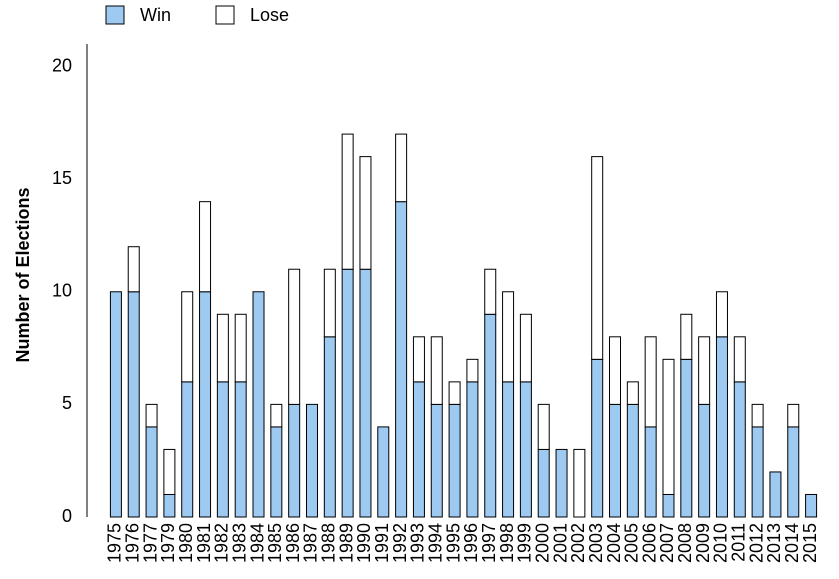 The height and width of the screenshot is (579, 839). I want to click on x-tick-label: 2009, so click(703, 543).